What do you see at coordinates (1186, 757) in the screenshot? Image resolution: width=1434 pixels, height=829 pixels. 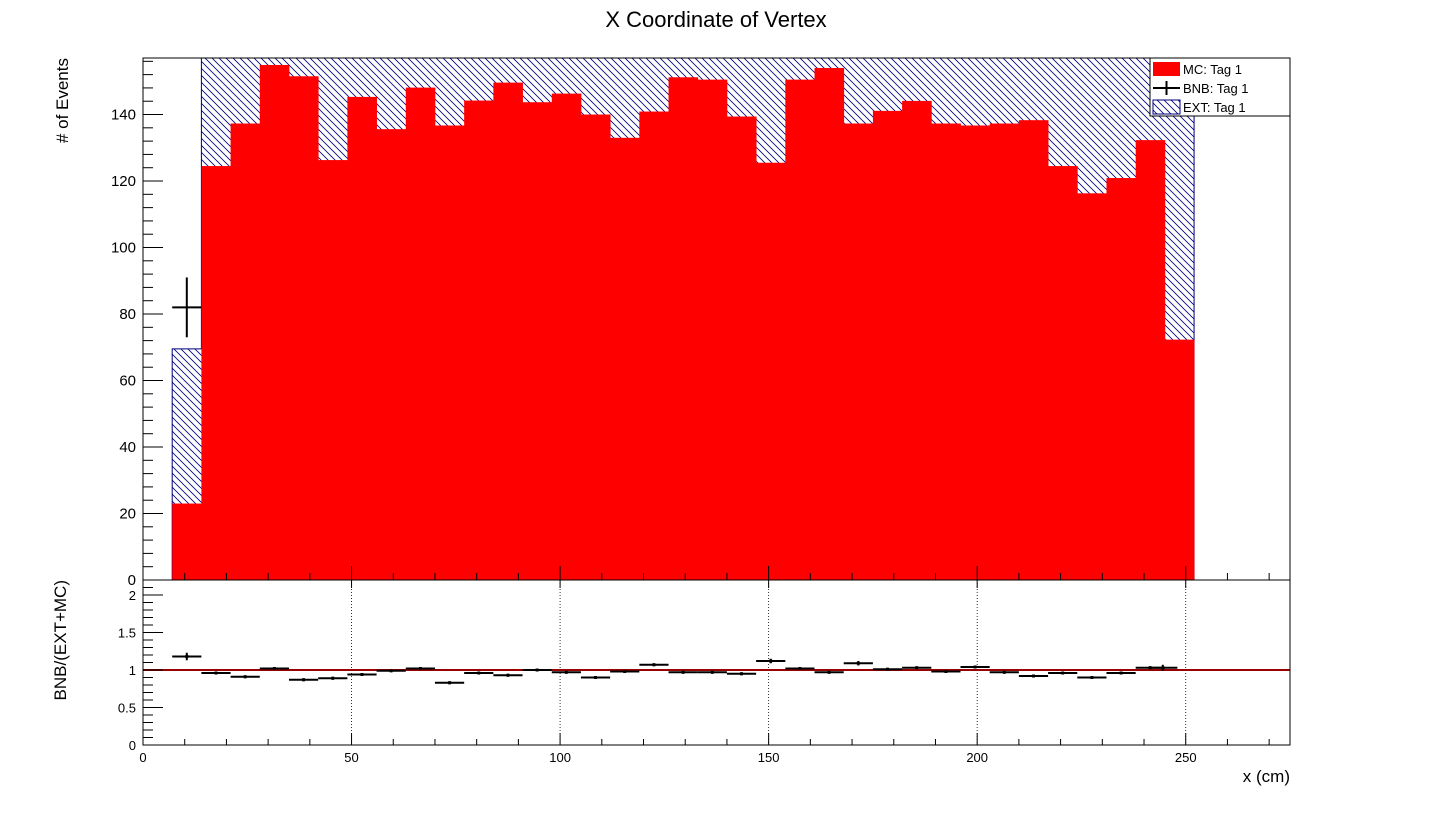 I see `x-tick-label: 250` at bounding box center [1186, 757].